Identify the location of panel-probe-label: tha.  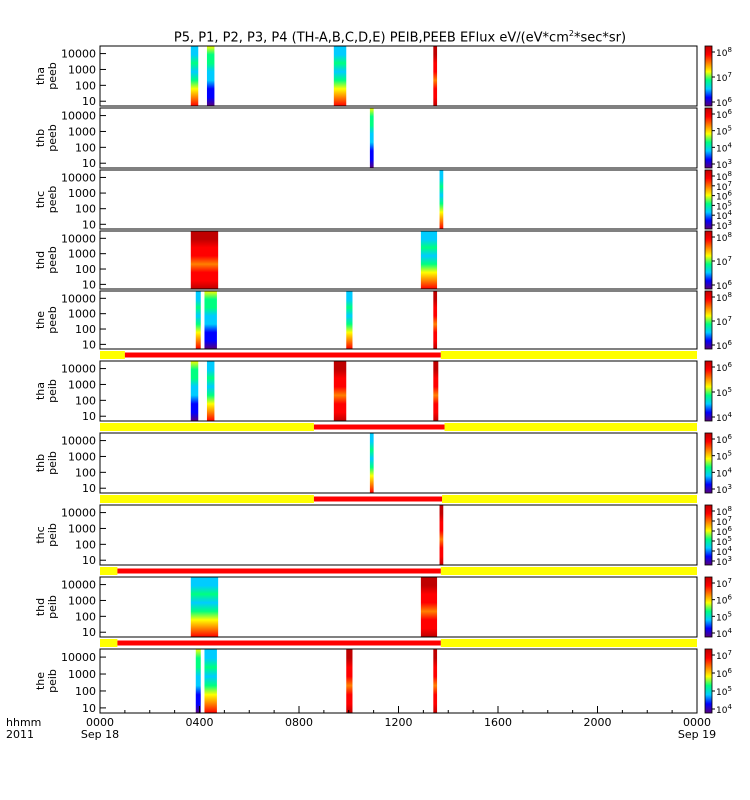
(40, 391).